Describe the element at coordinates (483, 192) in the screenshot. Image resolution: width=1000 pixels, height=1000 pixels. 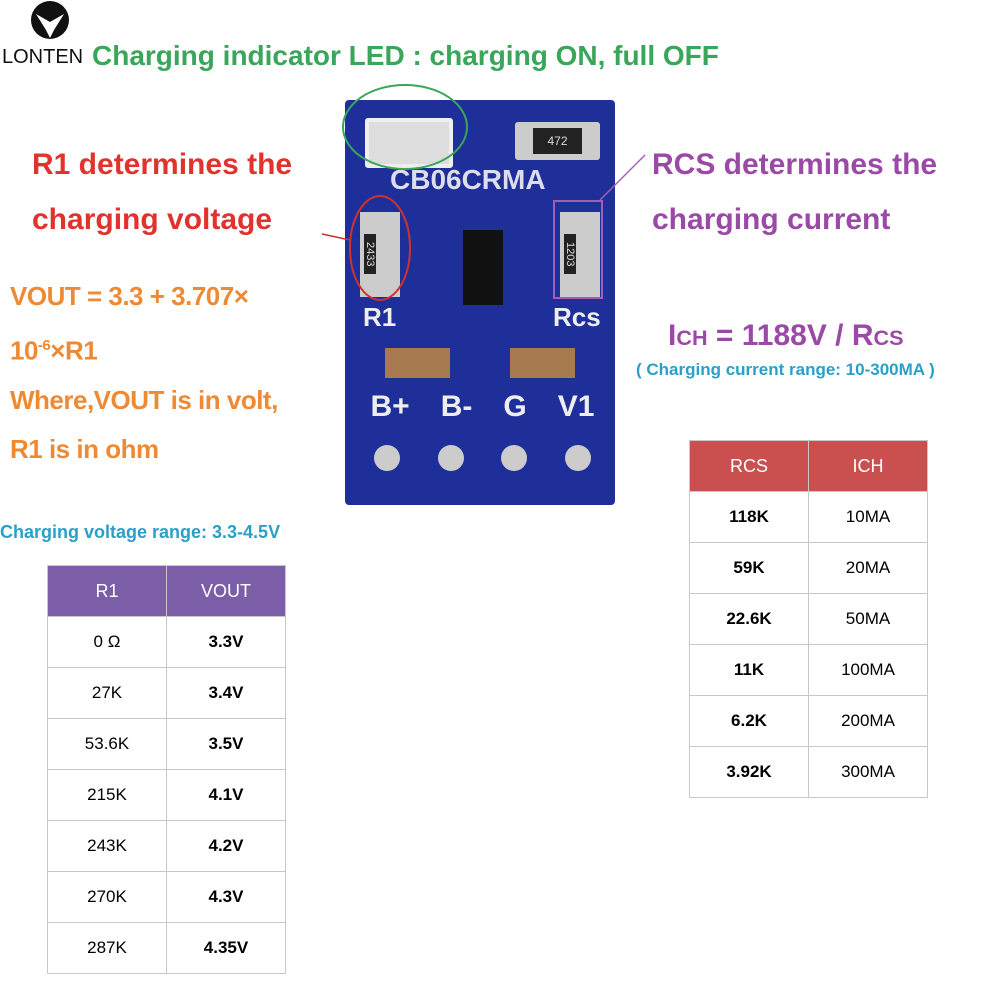
I see `annotation-overlay` at that location.